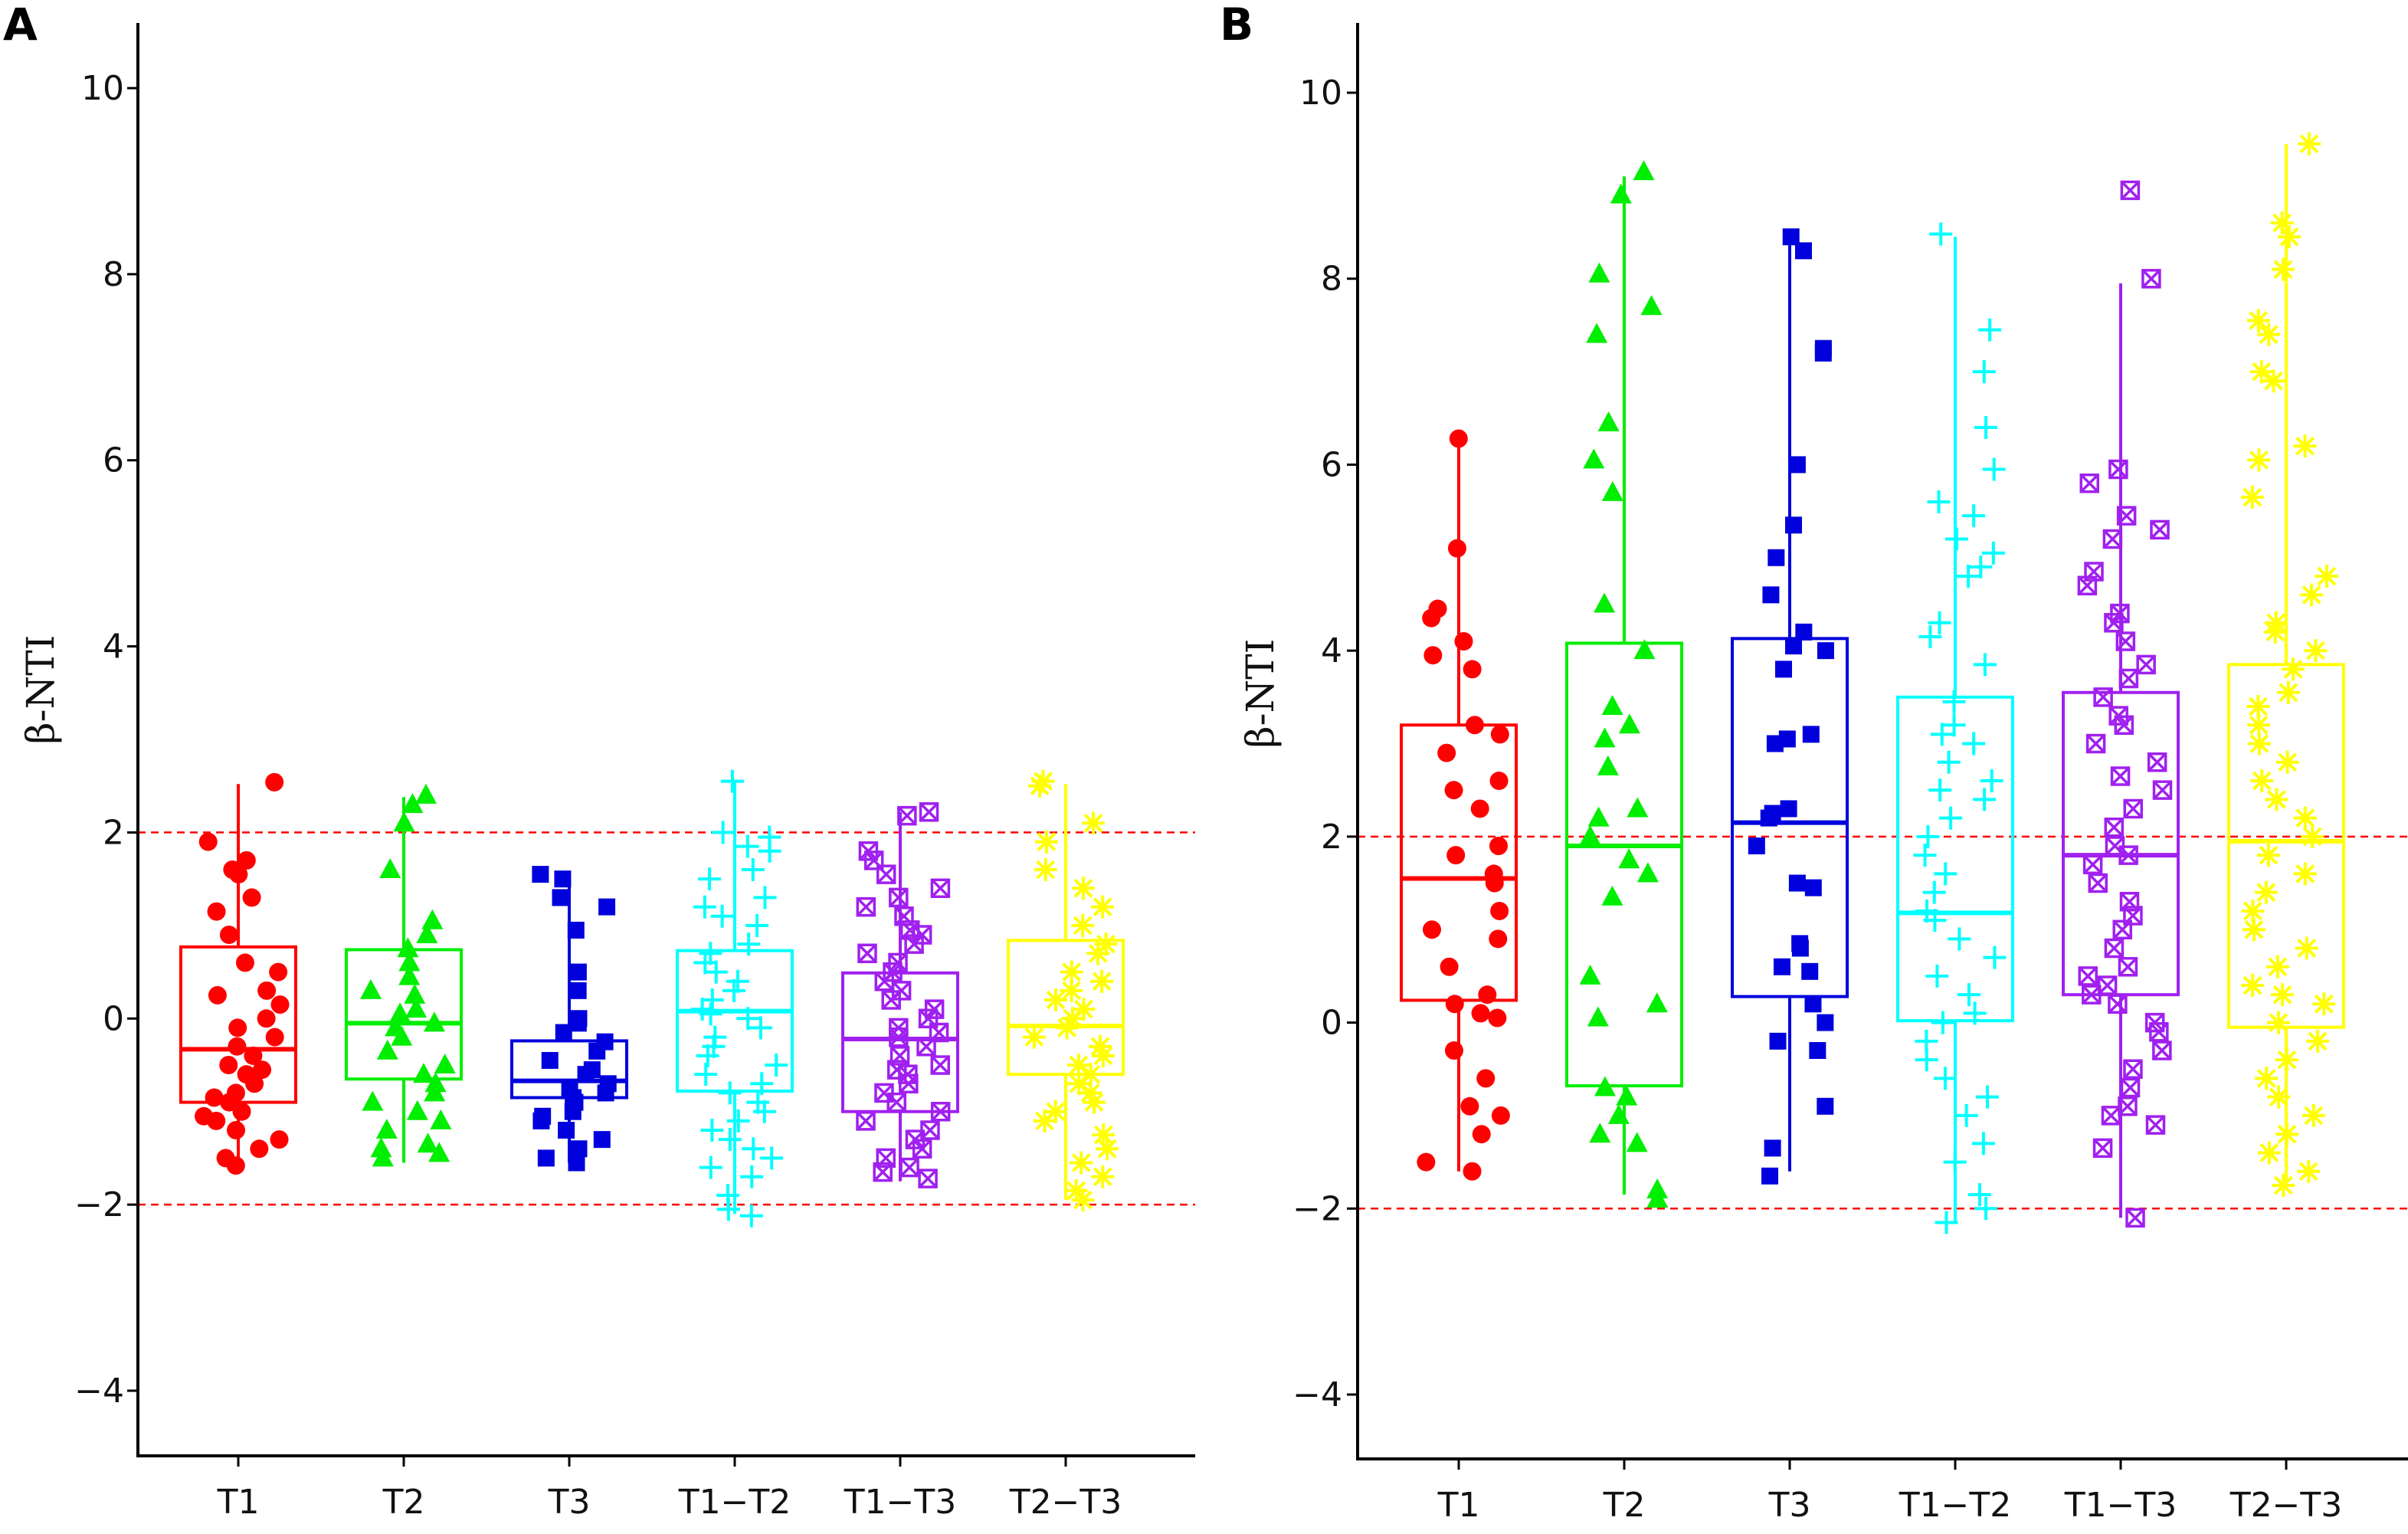 This screenshot has width=2408, height=1534. I want to click on series-t3, so click(569, 1019).